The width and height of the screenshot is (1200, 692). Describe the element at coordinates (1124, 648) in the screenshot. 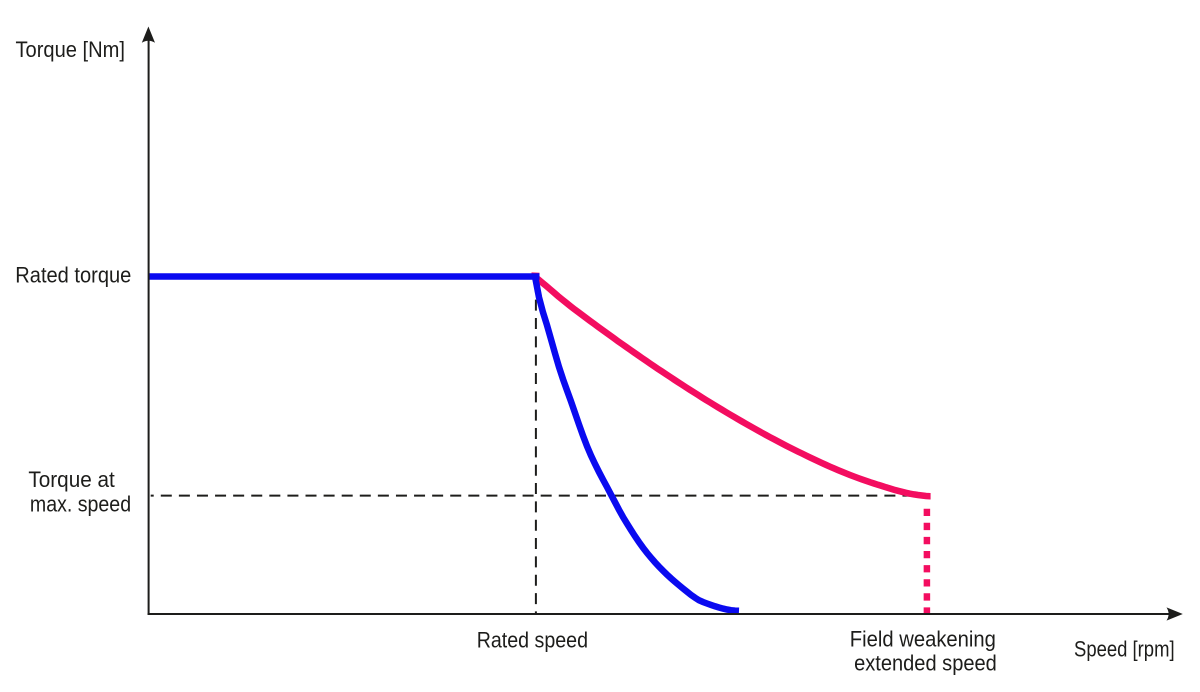

I see `svg-text: Speed [rpm]` at that location.